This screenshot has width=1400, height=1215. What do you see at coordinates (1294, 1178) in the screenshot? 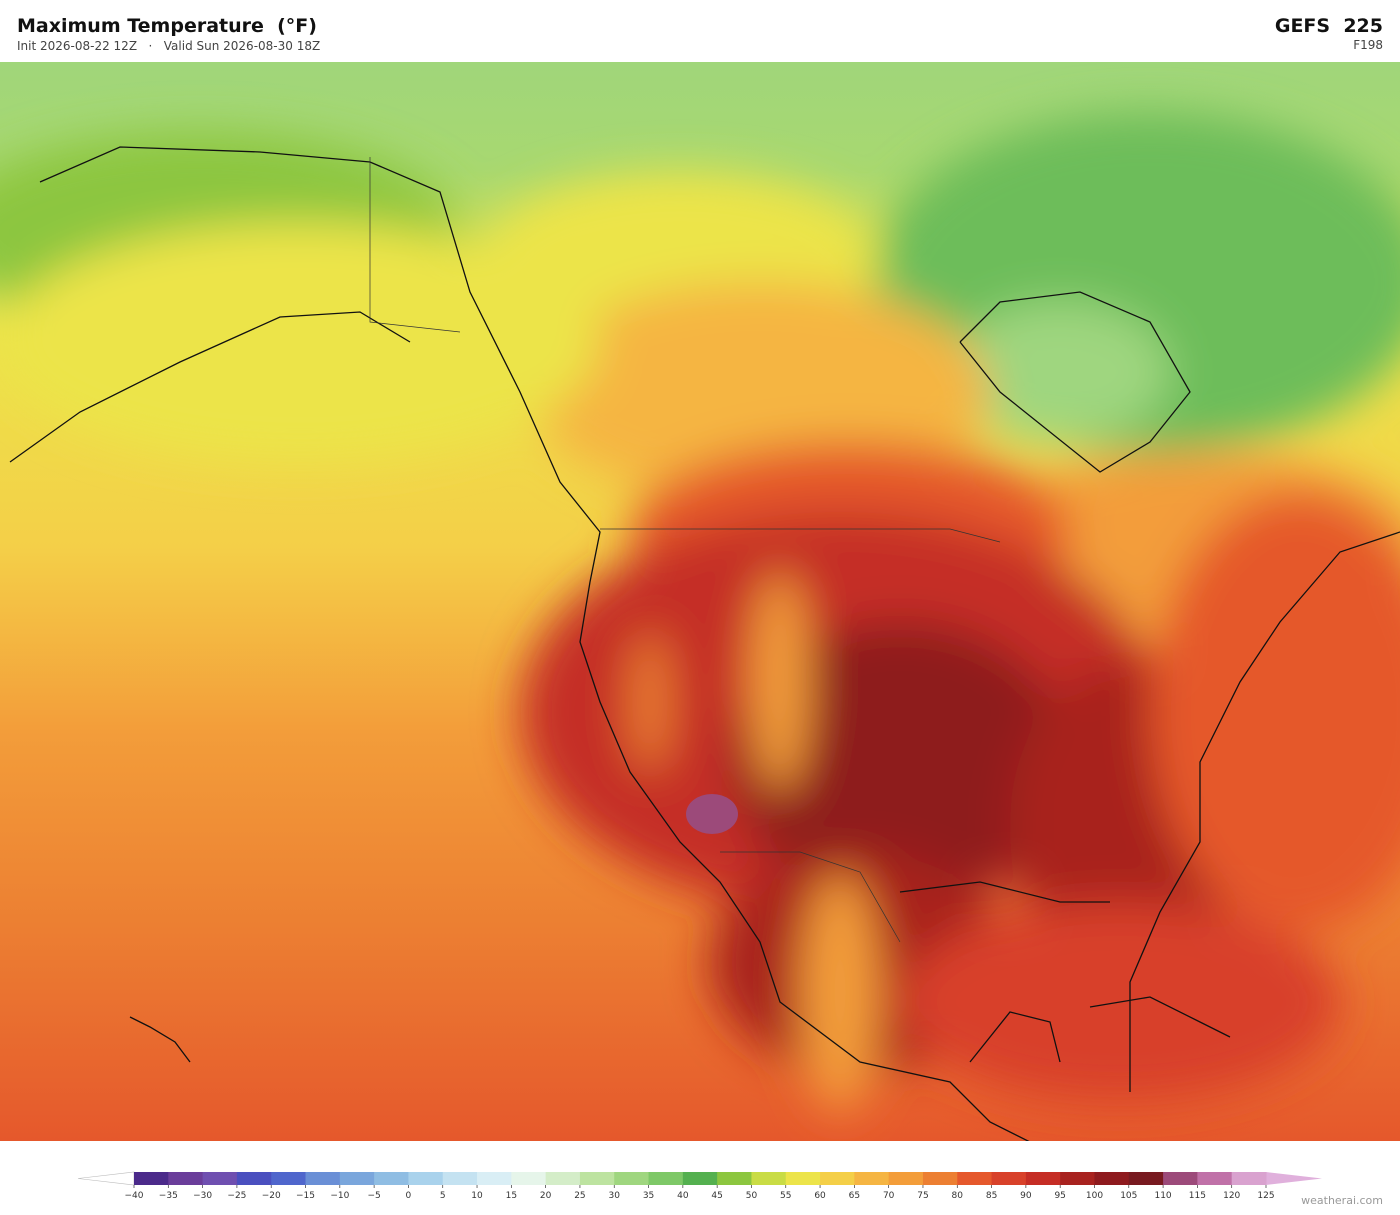
I see `colorbar-over` at bounding box center [1294, 1178].